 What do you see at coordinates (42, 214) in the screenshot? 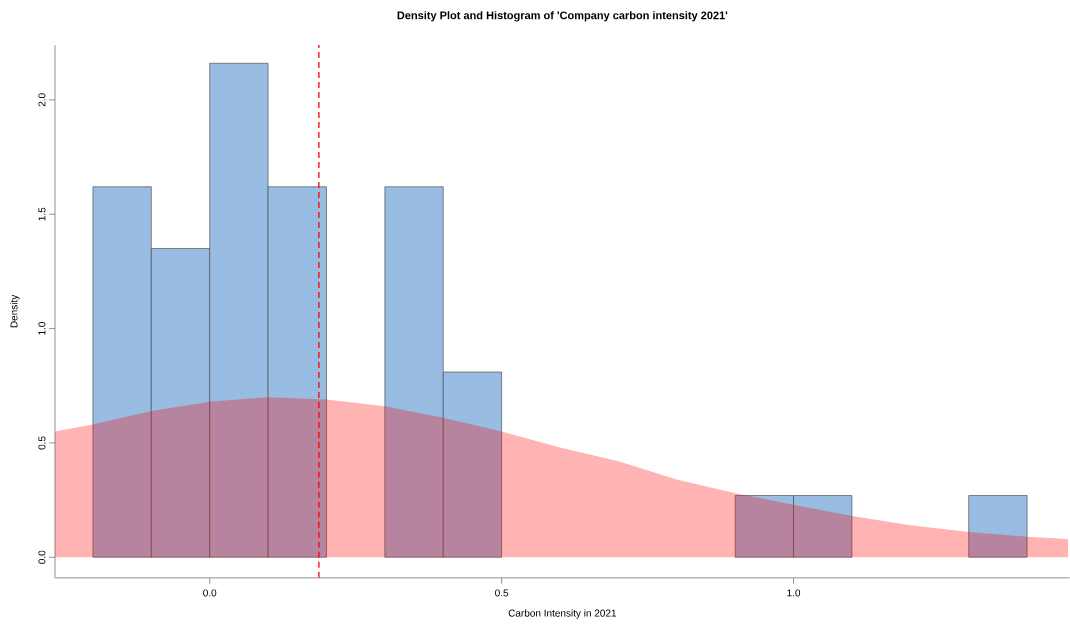
I see `y-tick-label: 1.5` at bounding box center [42, 214].